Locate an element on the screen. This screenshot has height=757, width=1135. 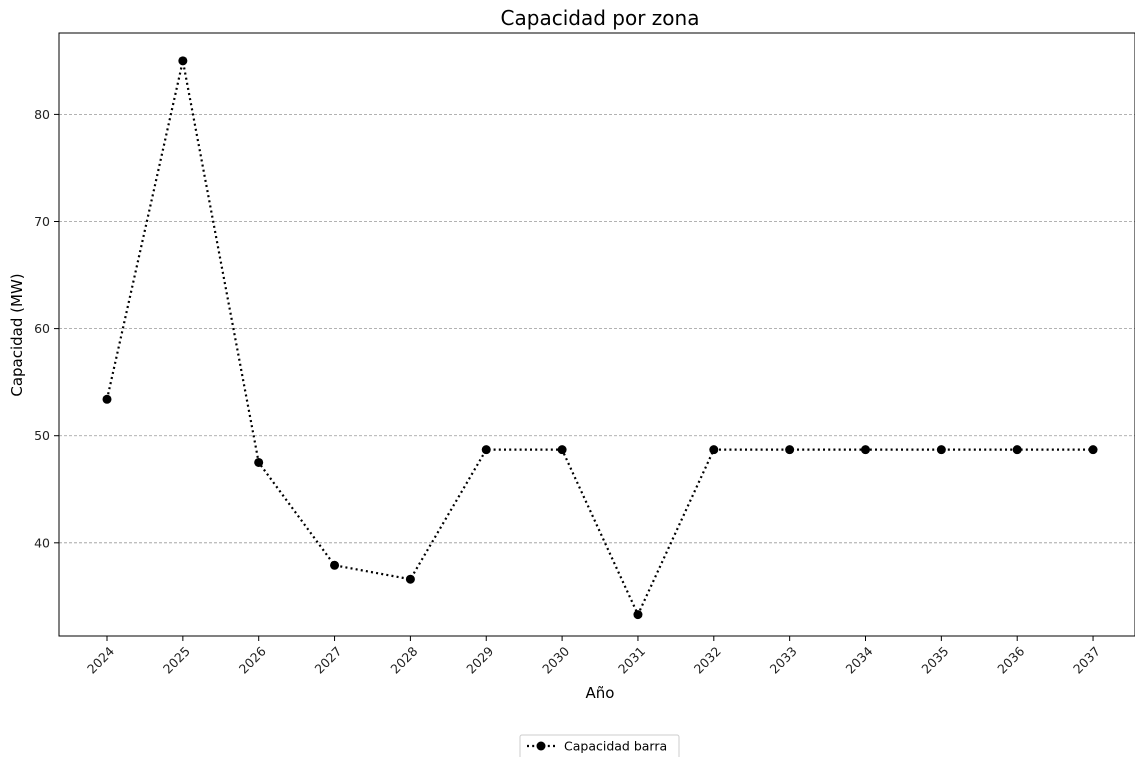
legend: Capacidad barra is located at coordinates (599, 746).